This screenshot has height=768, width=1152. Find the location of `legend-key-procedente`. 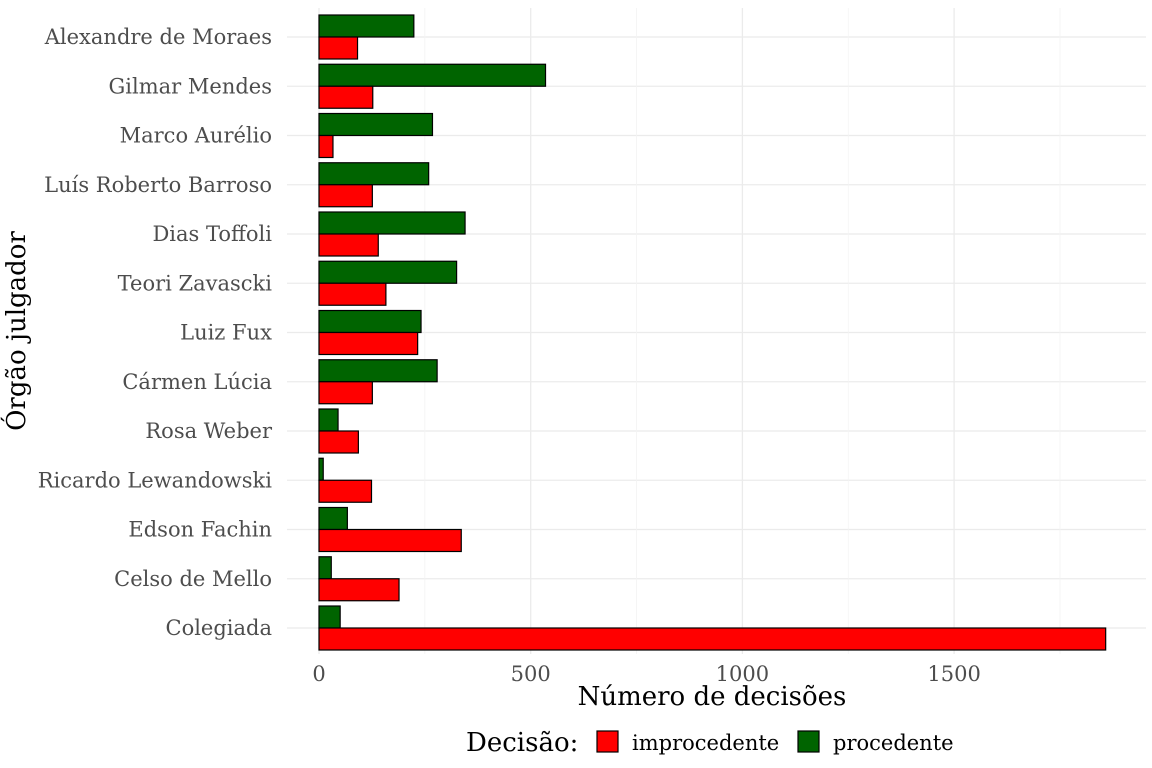

legend-key-procedente is located at coordinates (808, 741).